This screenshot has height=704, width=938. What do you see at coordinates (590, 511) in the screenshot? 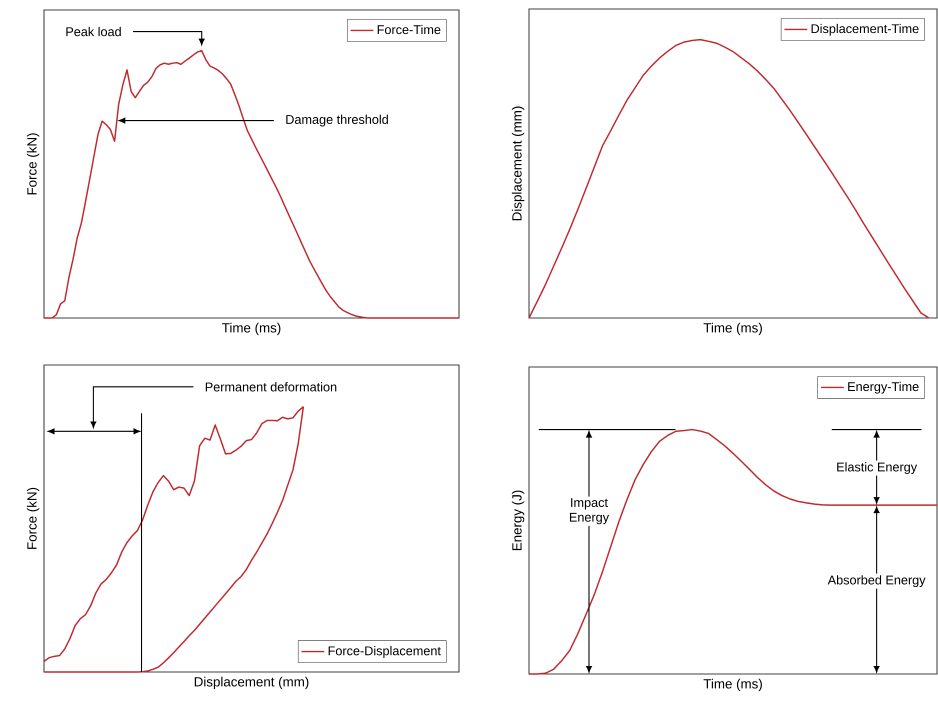
I see `annotation: Impact Energy` at bounding box center [590, 511].